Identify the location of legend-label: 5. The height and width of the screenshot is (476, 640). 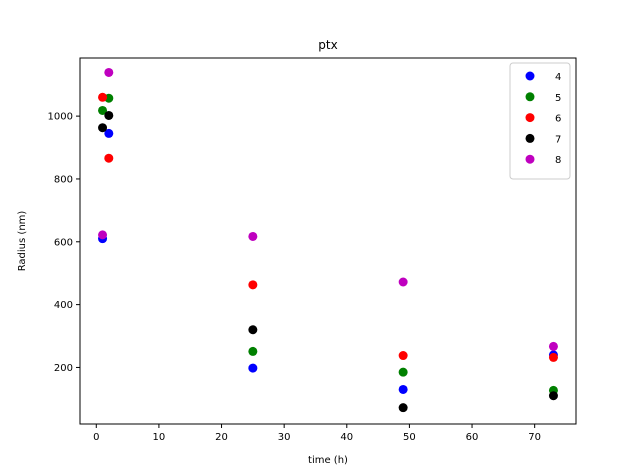
(558, 98).